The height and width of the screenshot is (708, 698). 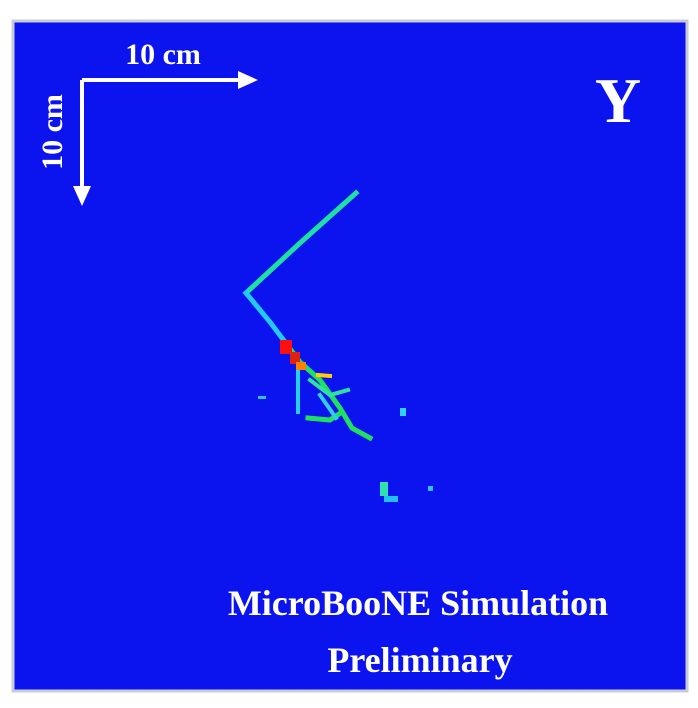 What do you see at coordinates (301, 366) in the screenshot?
I see `hit-orange` at bounding box center [301, 366].